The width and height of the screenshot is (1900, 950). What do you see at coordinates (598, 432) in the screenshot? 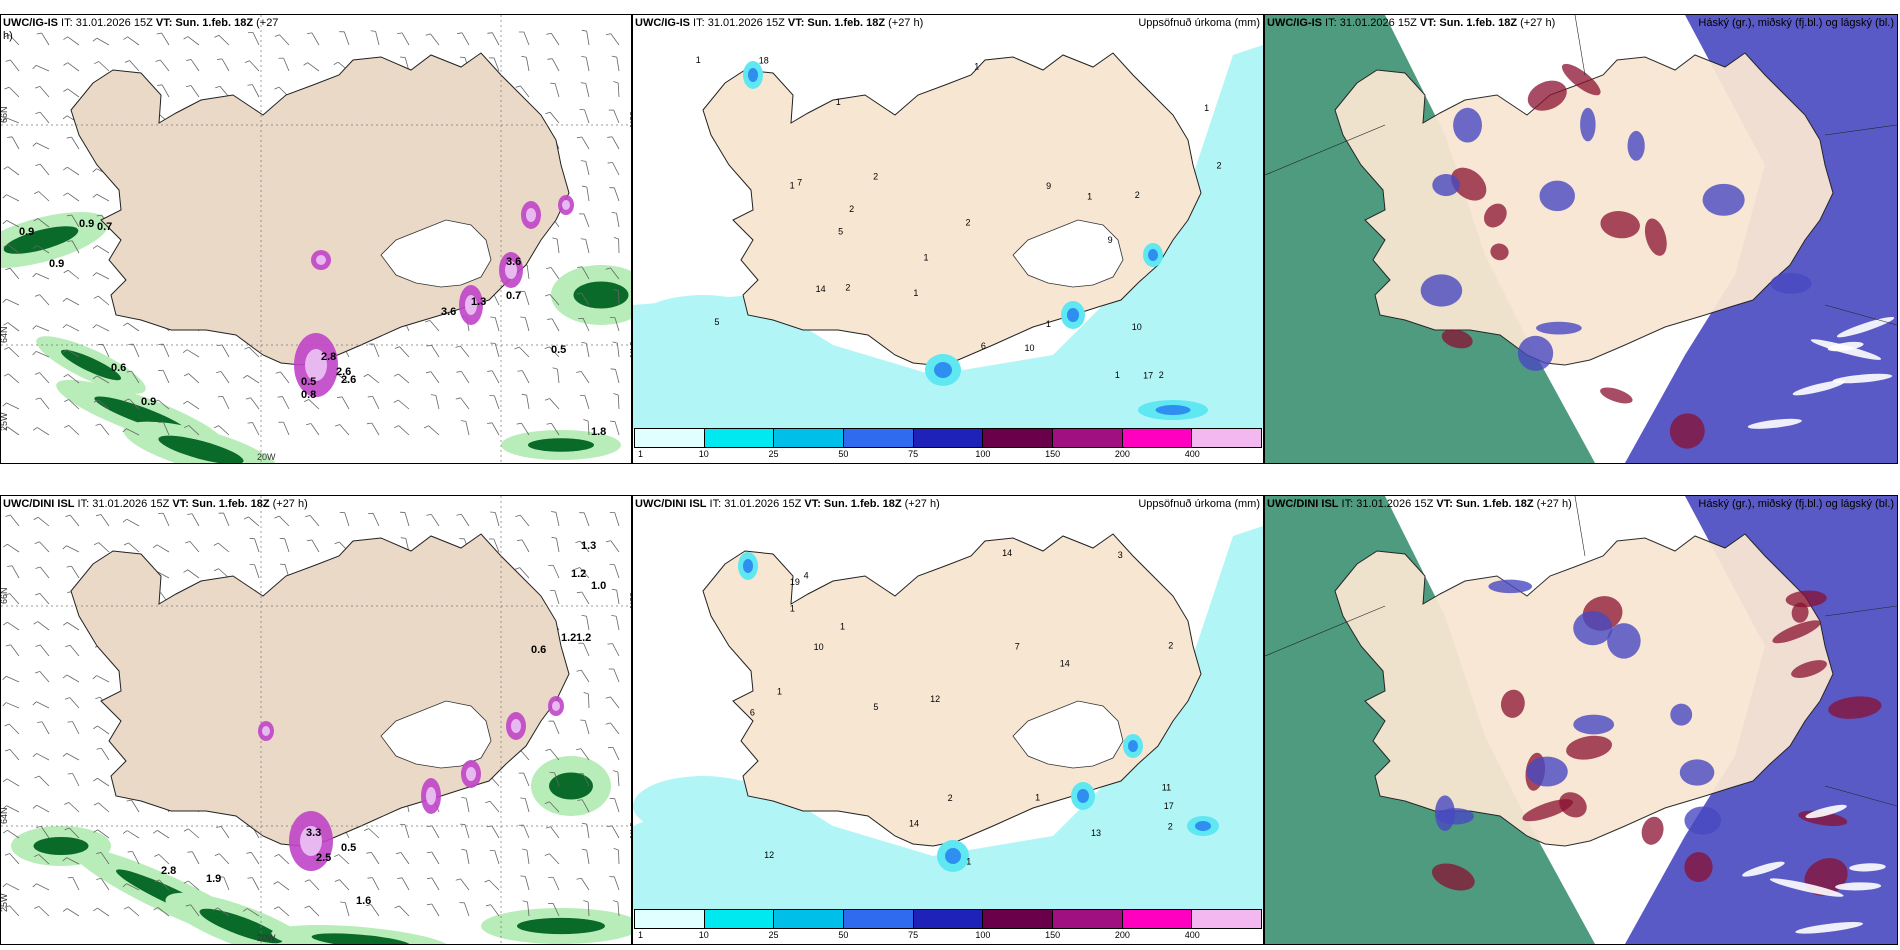
I see `snow-depth-label: 1.8` at bounding box center [598, 432].